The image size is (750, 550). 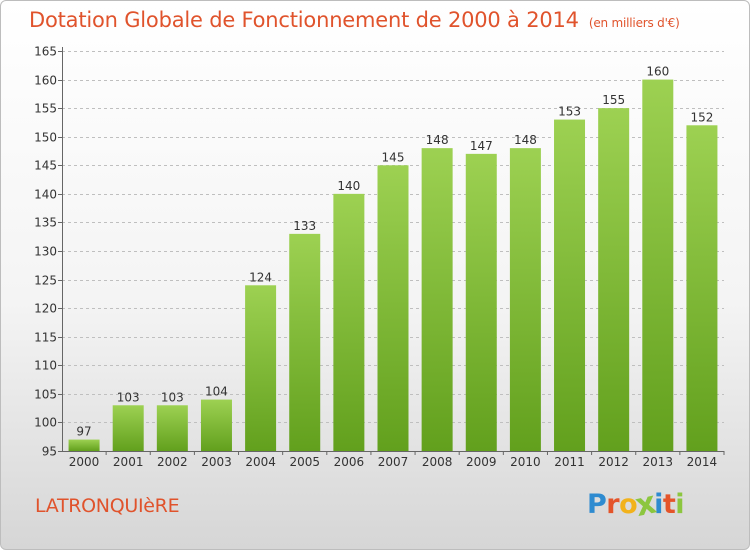 What do you see at coordinates (658, 462) in the screenshot?
I see `x-tick-label: 2013` at bounding box center [658, 462].